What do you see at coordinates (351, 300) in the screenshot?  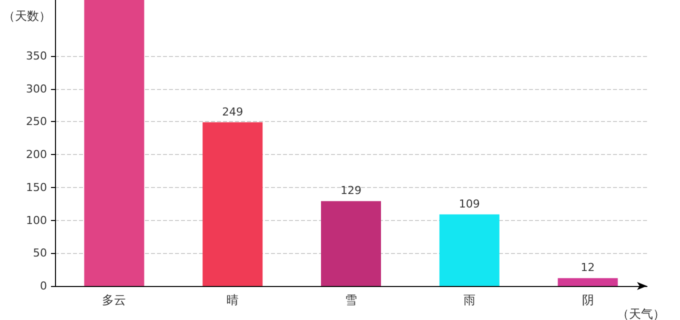 I see `x-tick-label: 雪` at bounding box center [351, 300].